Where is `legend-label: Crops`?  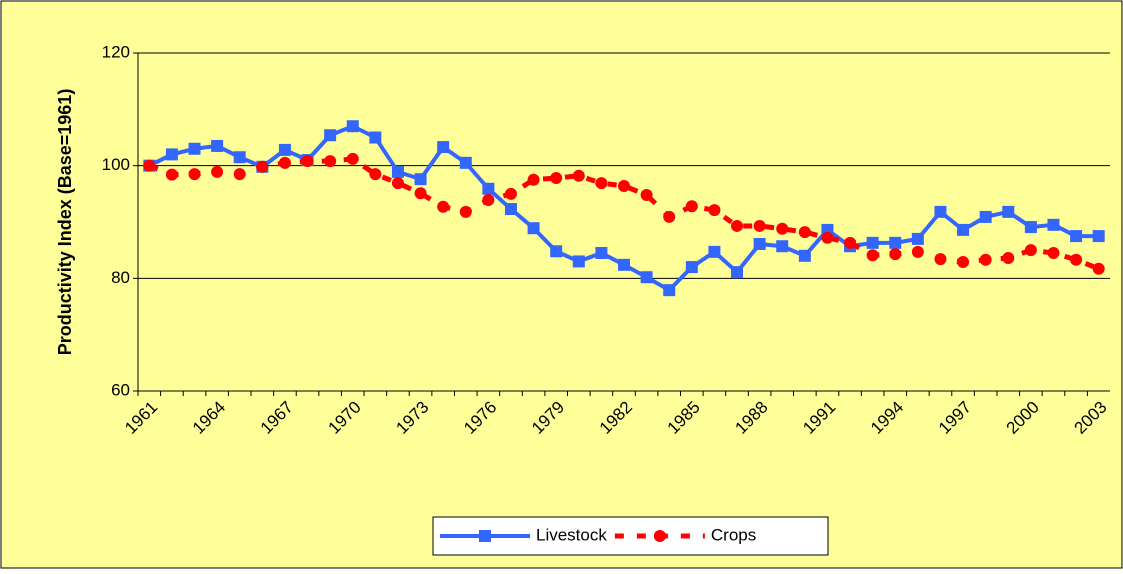 legend-label: Crops is located at coordinates (733, 534).